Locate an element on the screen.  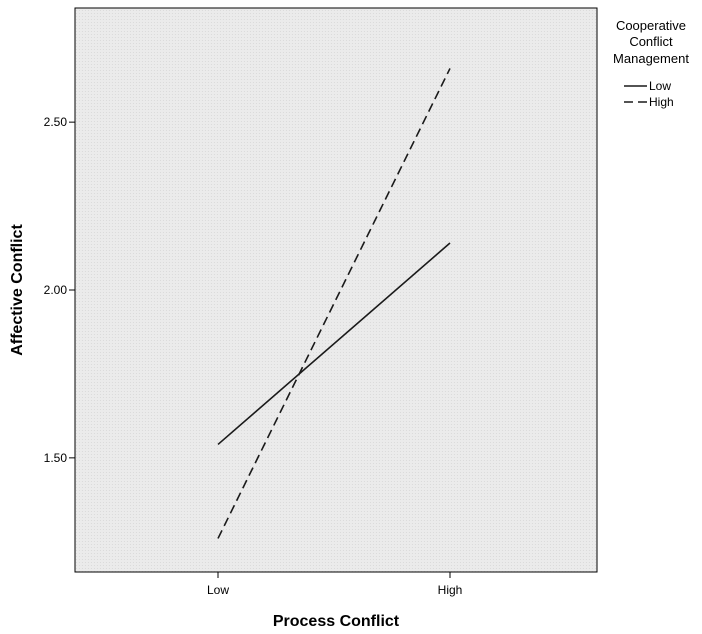
x-axis-title: Process Conflict is located at coordinates (336, 621).